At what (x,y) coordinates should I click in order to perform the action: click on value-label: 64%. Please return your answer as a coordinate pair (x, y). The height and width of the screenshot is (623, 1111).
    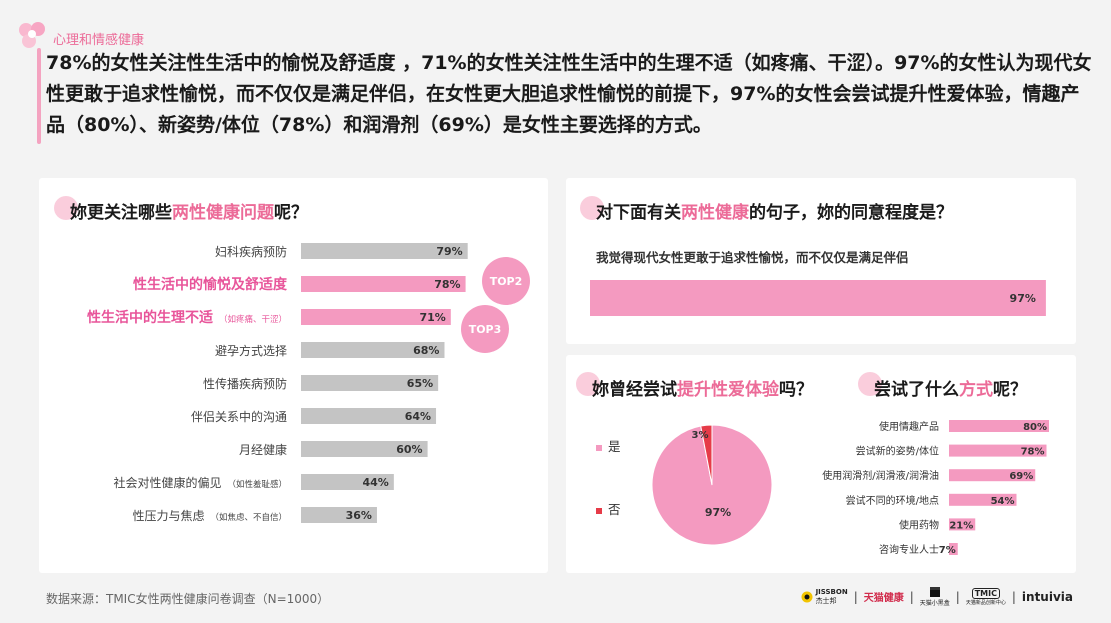
    Looking at the image, I should click on (418, 416).